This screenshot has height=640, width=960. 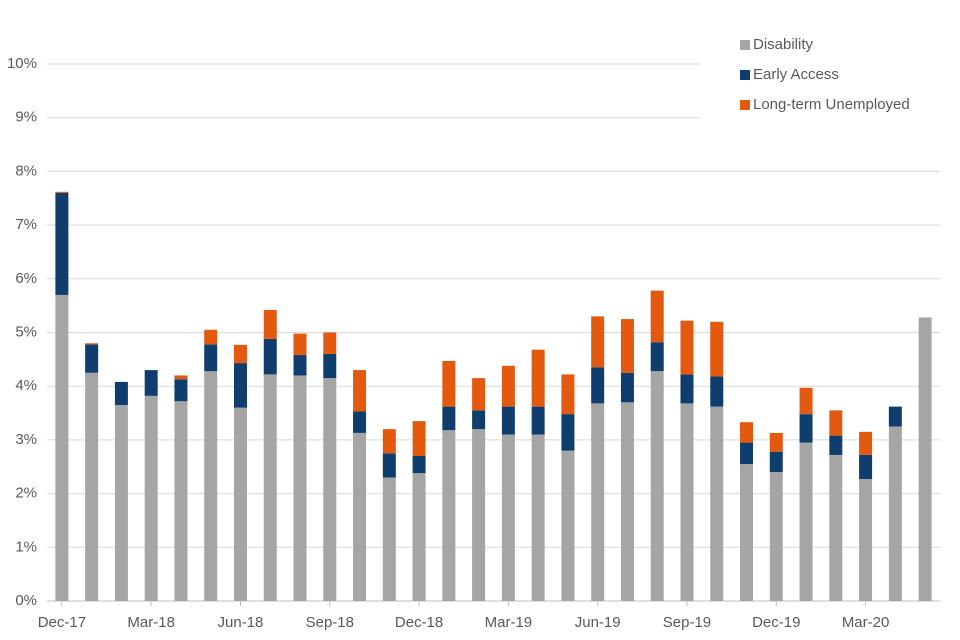 What do you see at coordinates (26, 224) in the screenshot?
I see `y-tick-label: 7%` at bounding box center [26, 224].